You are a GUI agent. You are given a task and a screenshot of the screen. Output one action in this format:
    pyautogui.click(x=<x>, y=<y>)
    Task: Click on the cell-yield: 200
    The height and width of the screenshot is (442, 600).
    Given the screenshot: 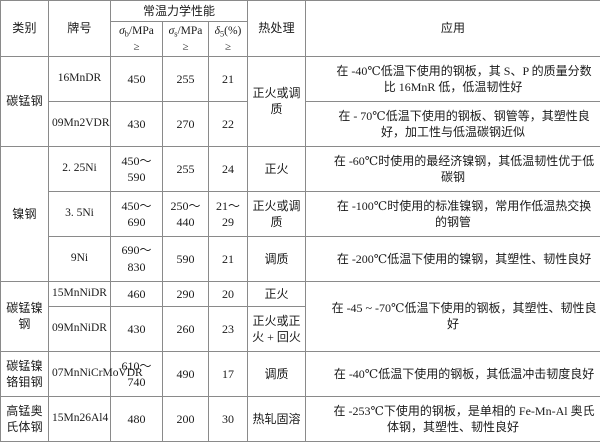 What is the action you would take?
    pyautogui.click(x=185, y=419)
    